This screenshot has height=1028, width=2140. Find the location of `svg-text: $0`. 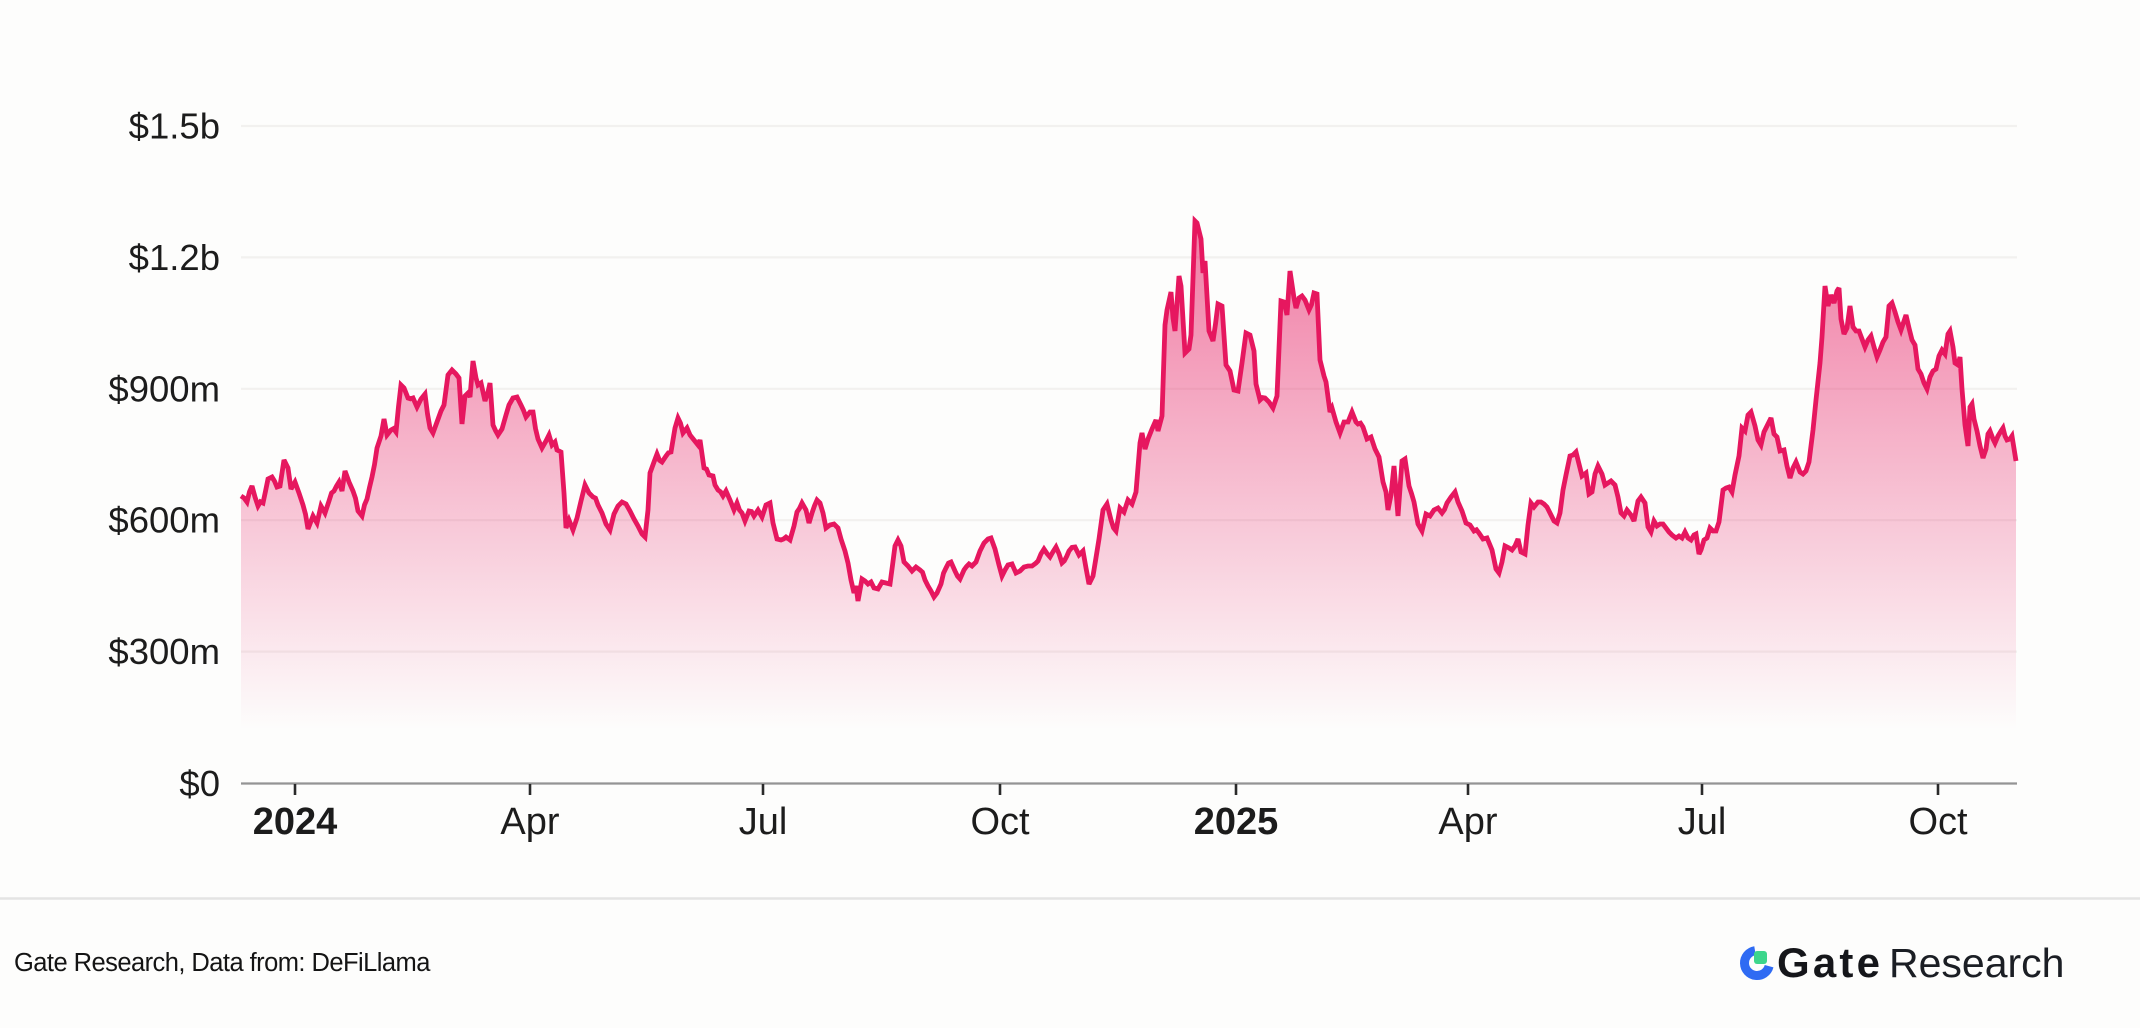

svg-text: $0 is located at coordinates (199, 783).